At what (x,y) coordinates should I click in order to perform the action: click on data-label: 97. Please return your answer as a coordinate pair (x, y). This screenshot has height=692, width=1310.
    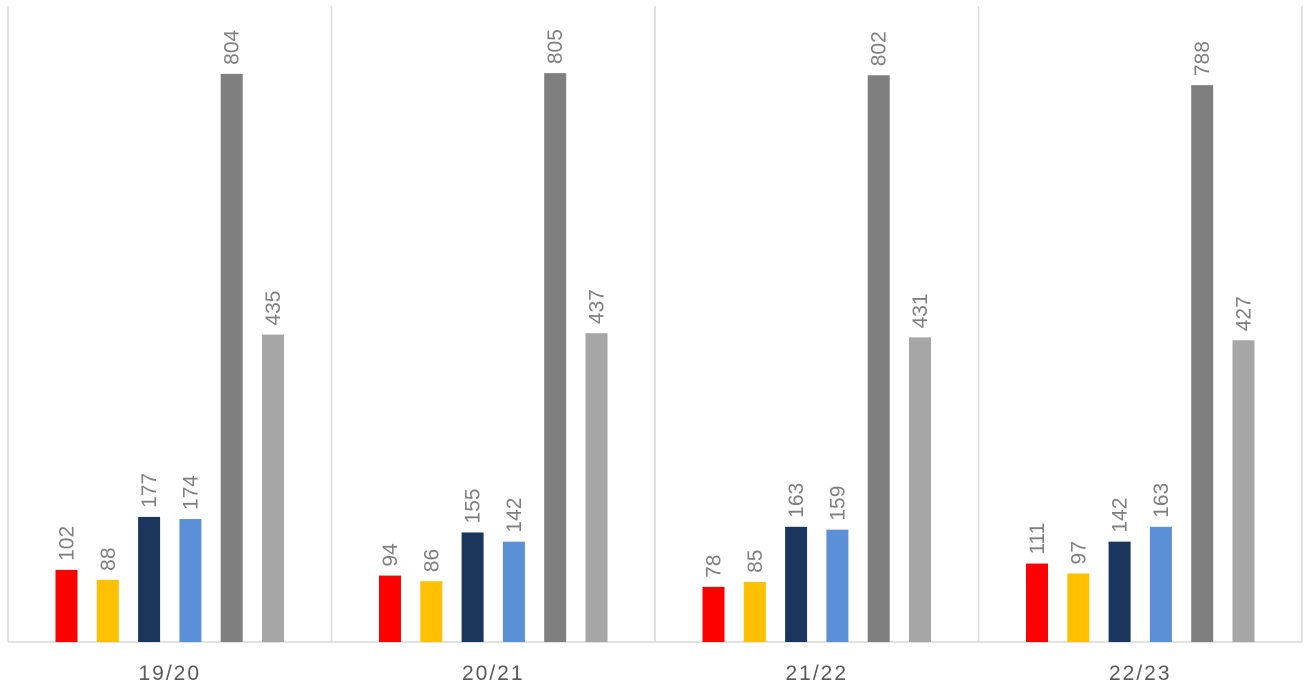
    Looking at the image, I should click on (1078, 552).